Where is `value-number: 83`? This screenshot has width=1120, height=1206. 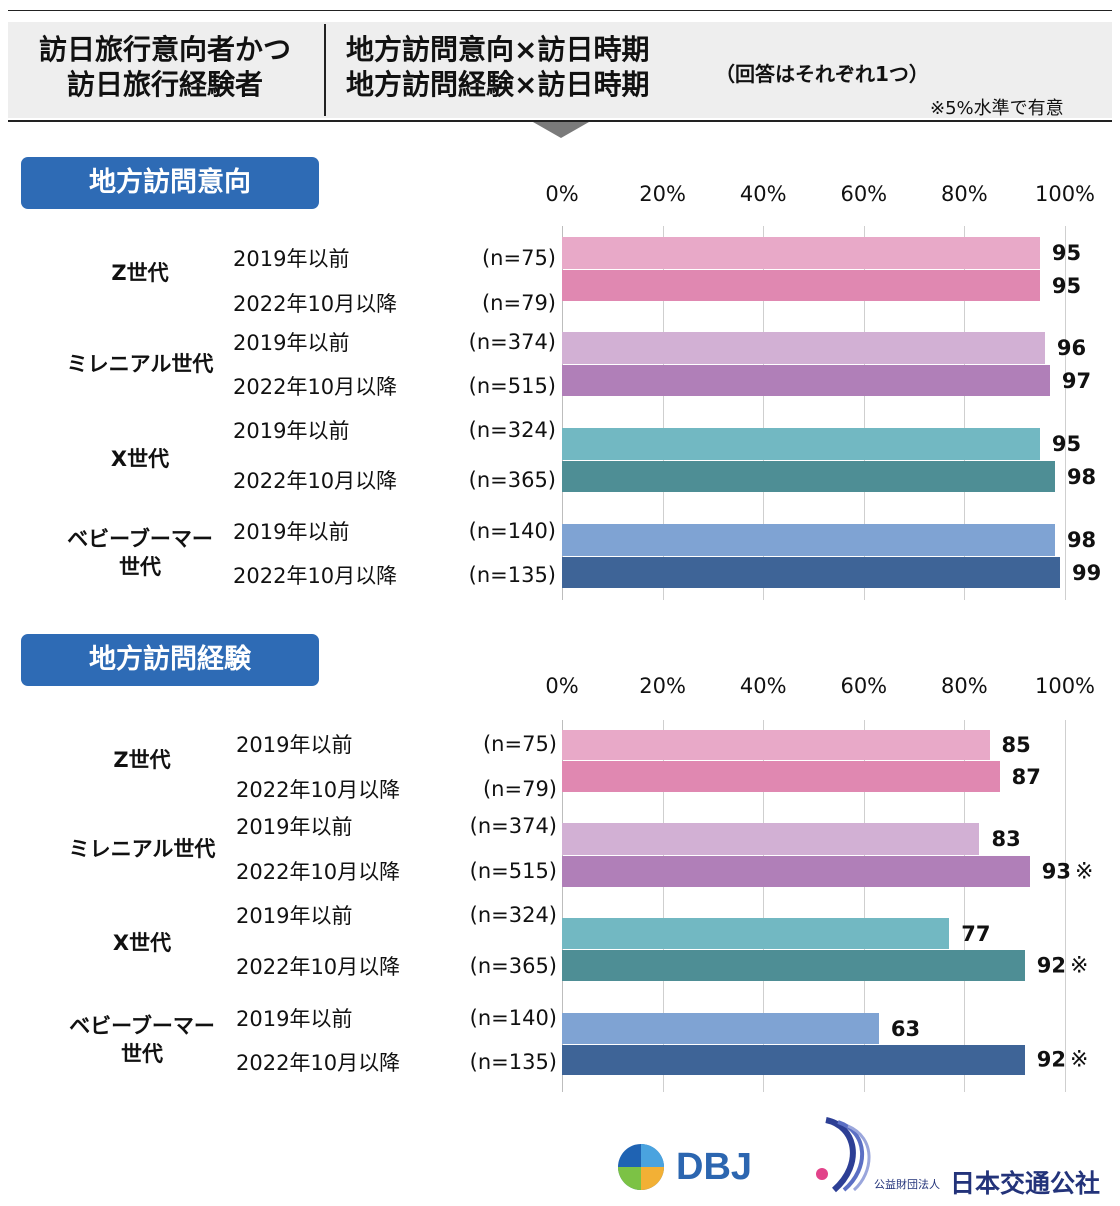
value-number: 83 is located at coordinates (1006, 839).